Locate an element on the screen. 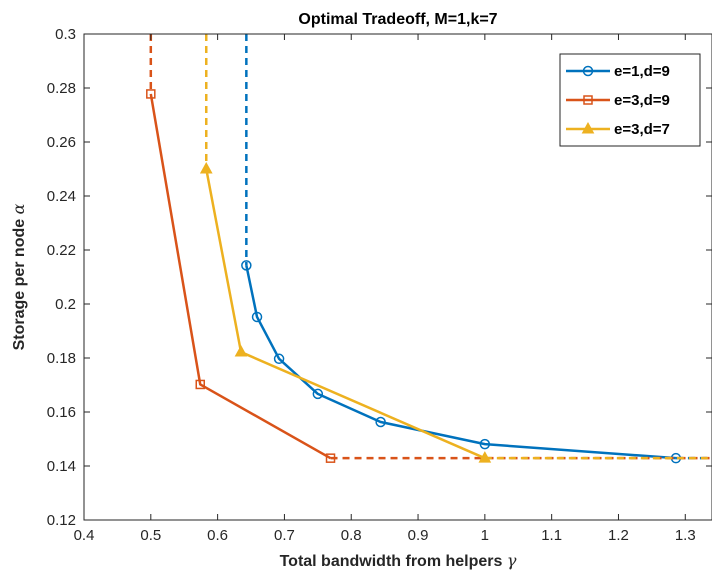  x-tick-label: 0.8 is located at coordinates (351, 535).